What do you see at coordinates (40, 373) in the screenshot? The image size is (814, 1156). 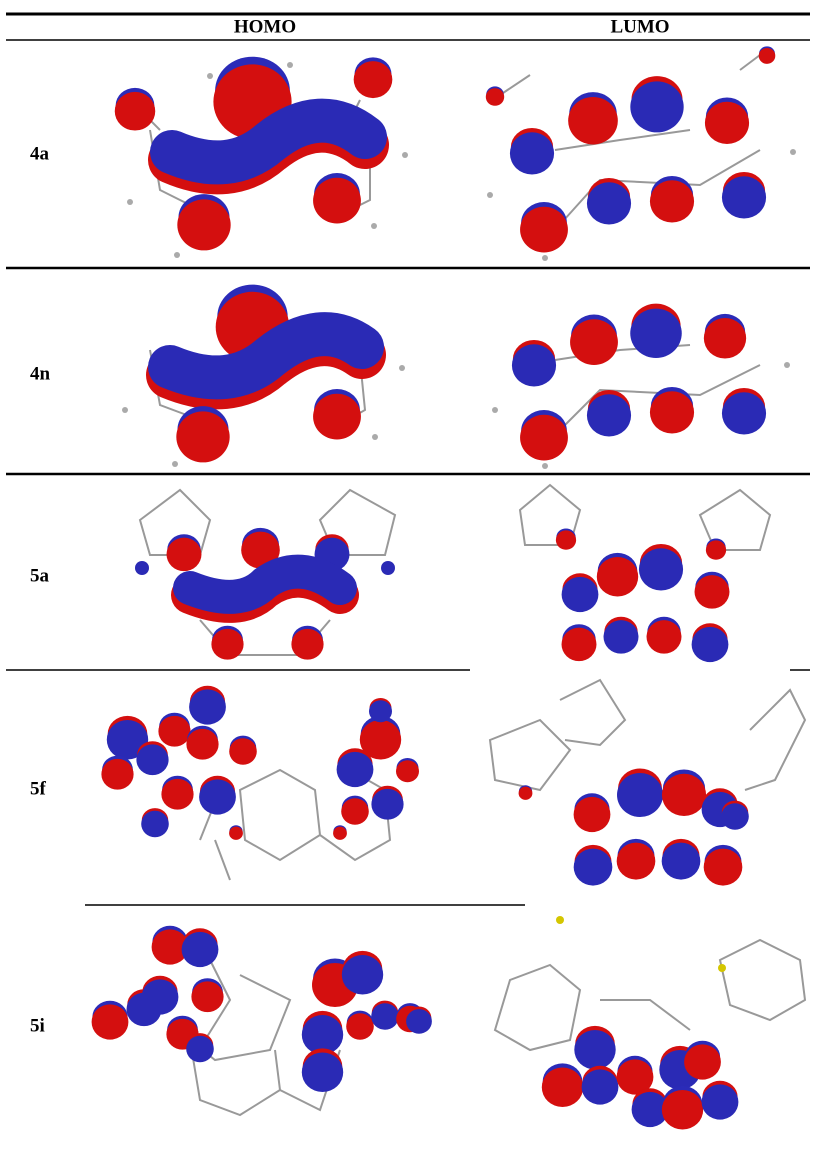 I see `row-label: 4n` at bounding box center [40, 373].